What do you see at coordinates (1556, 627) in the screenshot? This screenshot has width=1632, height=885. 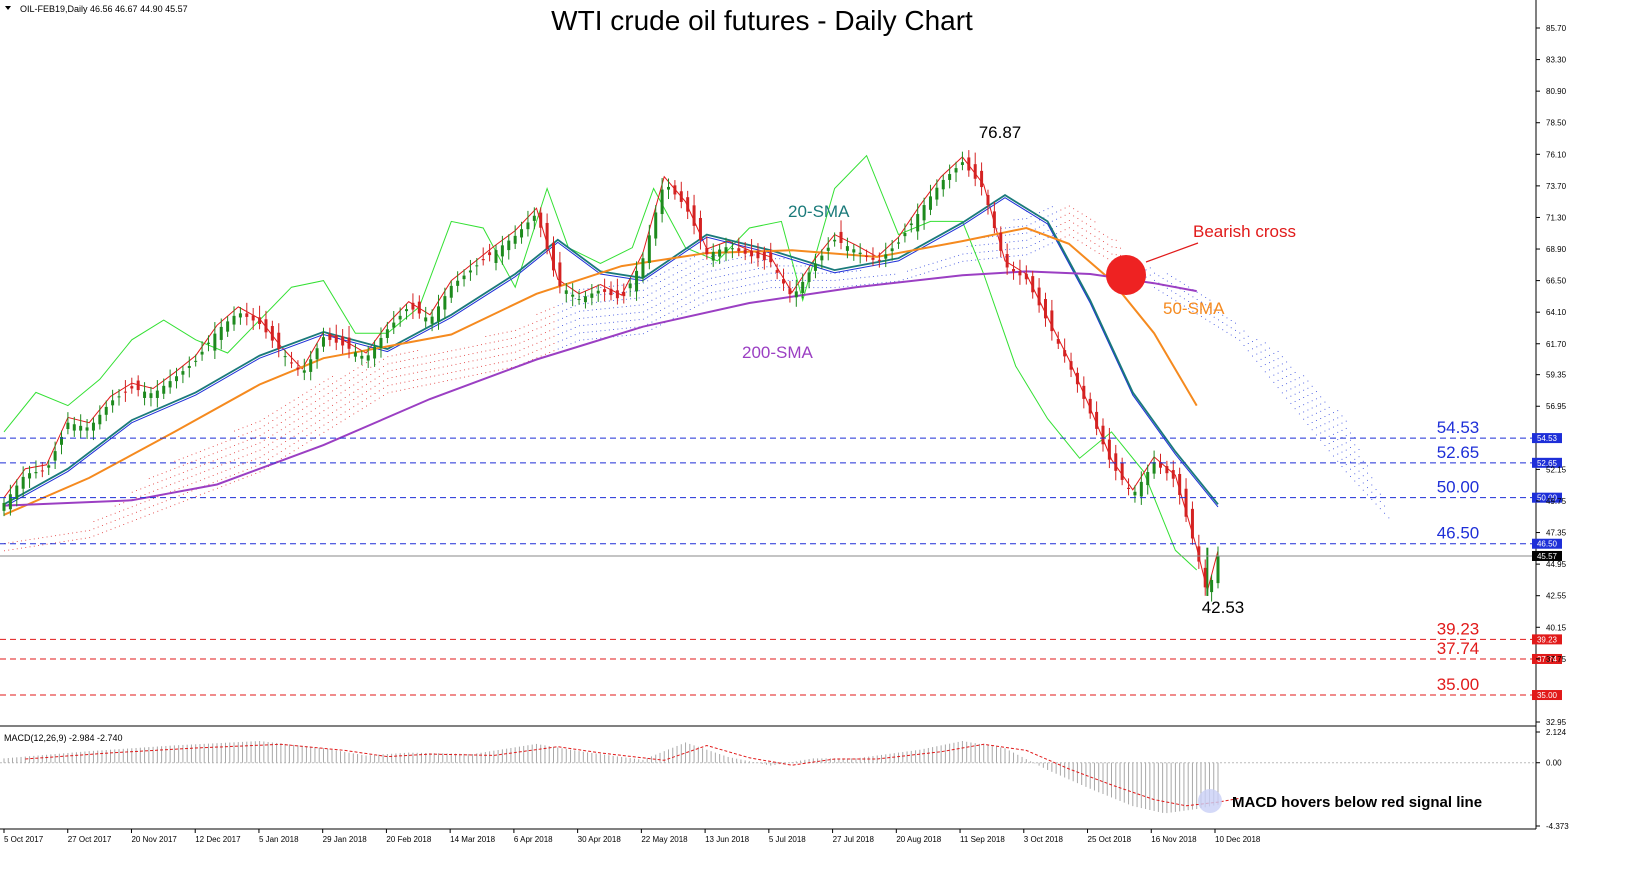 I see `y-tick-label: 40.15` at bounding box center [1556, 627].